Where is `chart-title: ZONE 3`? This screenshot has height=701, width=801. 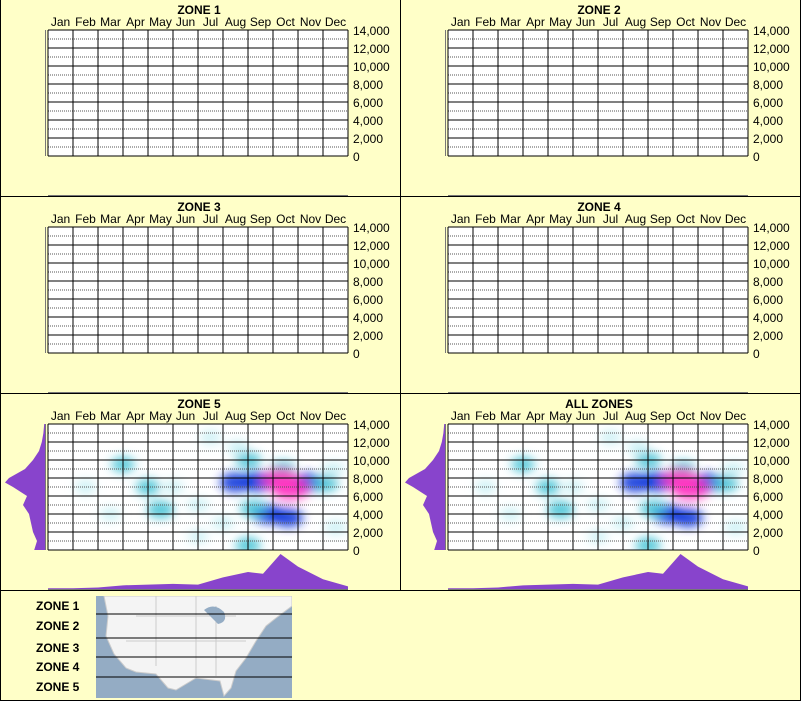 chart-title: ZONE 3 is located at coordinates (199, 207).